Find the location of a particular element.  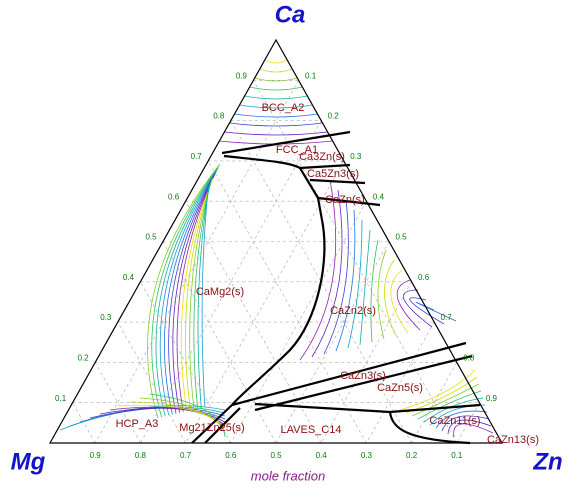

phase-label: CaZn3(s) is located at coordinates (363, 376).